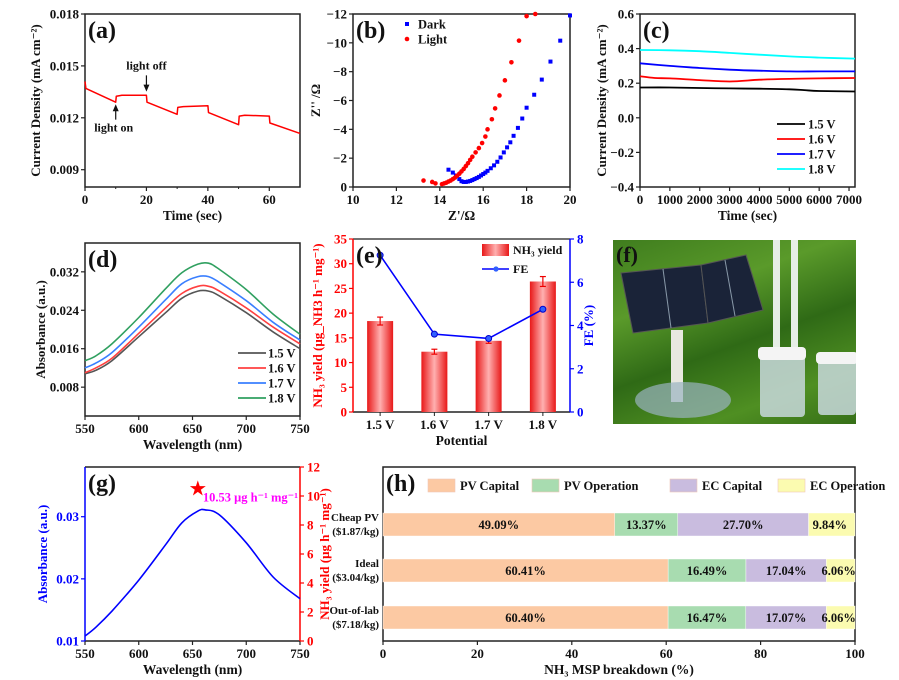 This screenshot has height=680, width=899. What do you see at coordinates (794, 295) in the screenshot?
I see `tube-right` at bounding box center [794, 295].